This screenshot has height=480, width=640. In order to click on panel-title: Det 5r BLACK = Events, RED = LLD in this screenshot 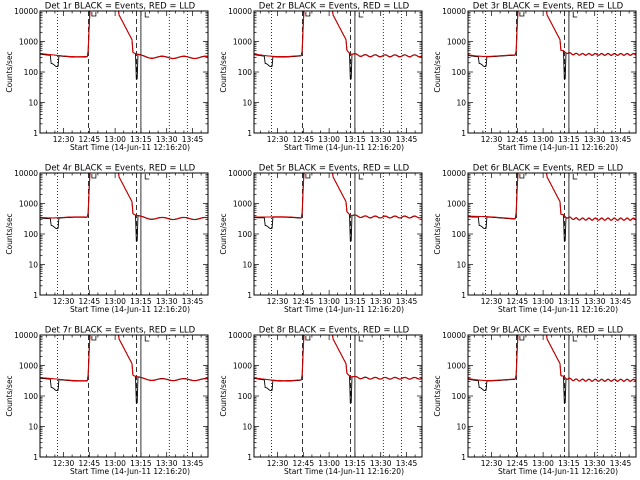, I will do `click(334, 169)`.